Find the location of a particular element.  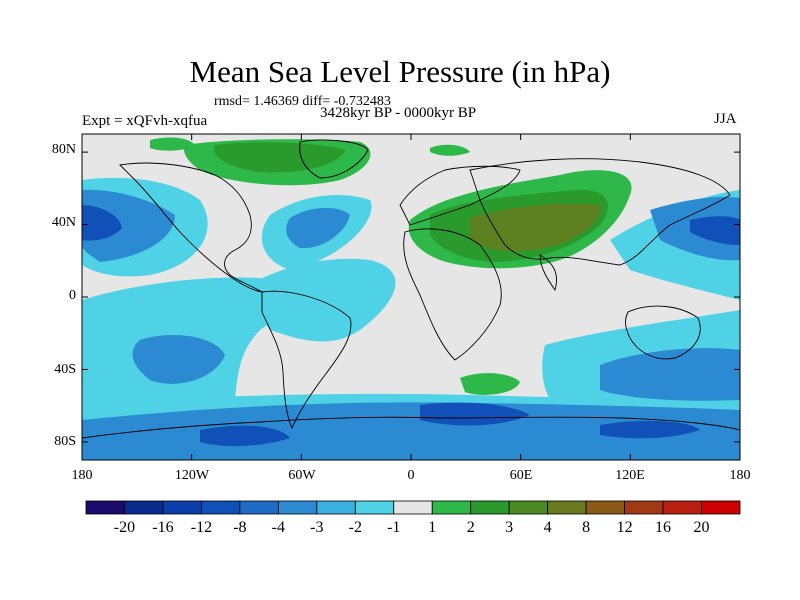

season-text: JJA is located at coordinates (725, 119).